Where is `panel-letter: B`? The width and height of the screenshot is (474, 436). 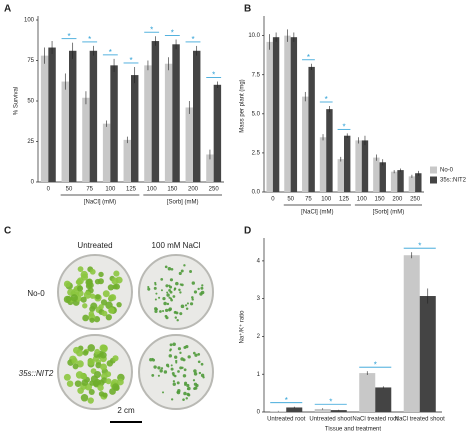
panel-letter: B is located at coordinates (247, 9).